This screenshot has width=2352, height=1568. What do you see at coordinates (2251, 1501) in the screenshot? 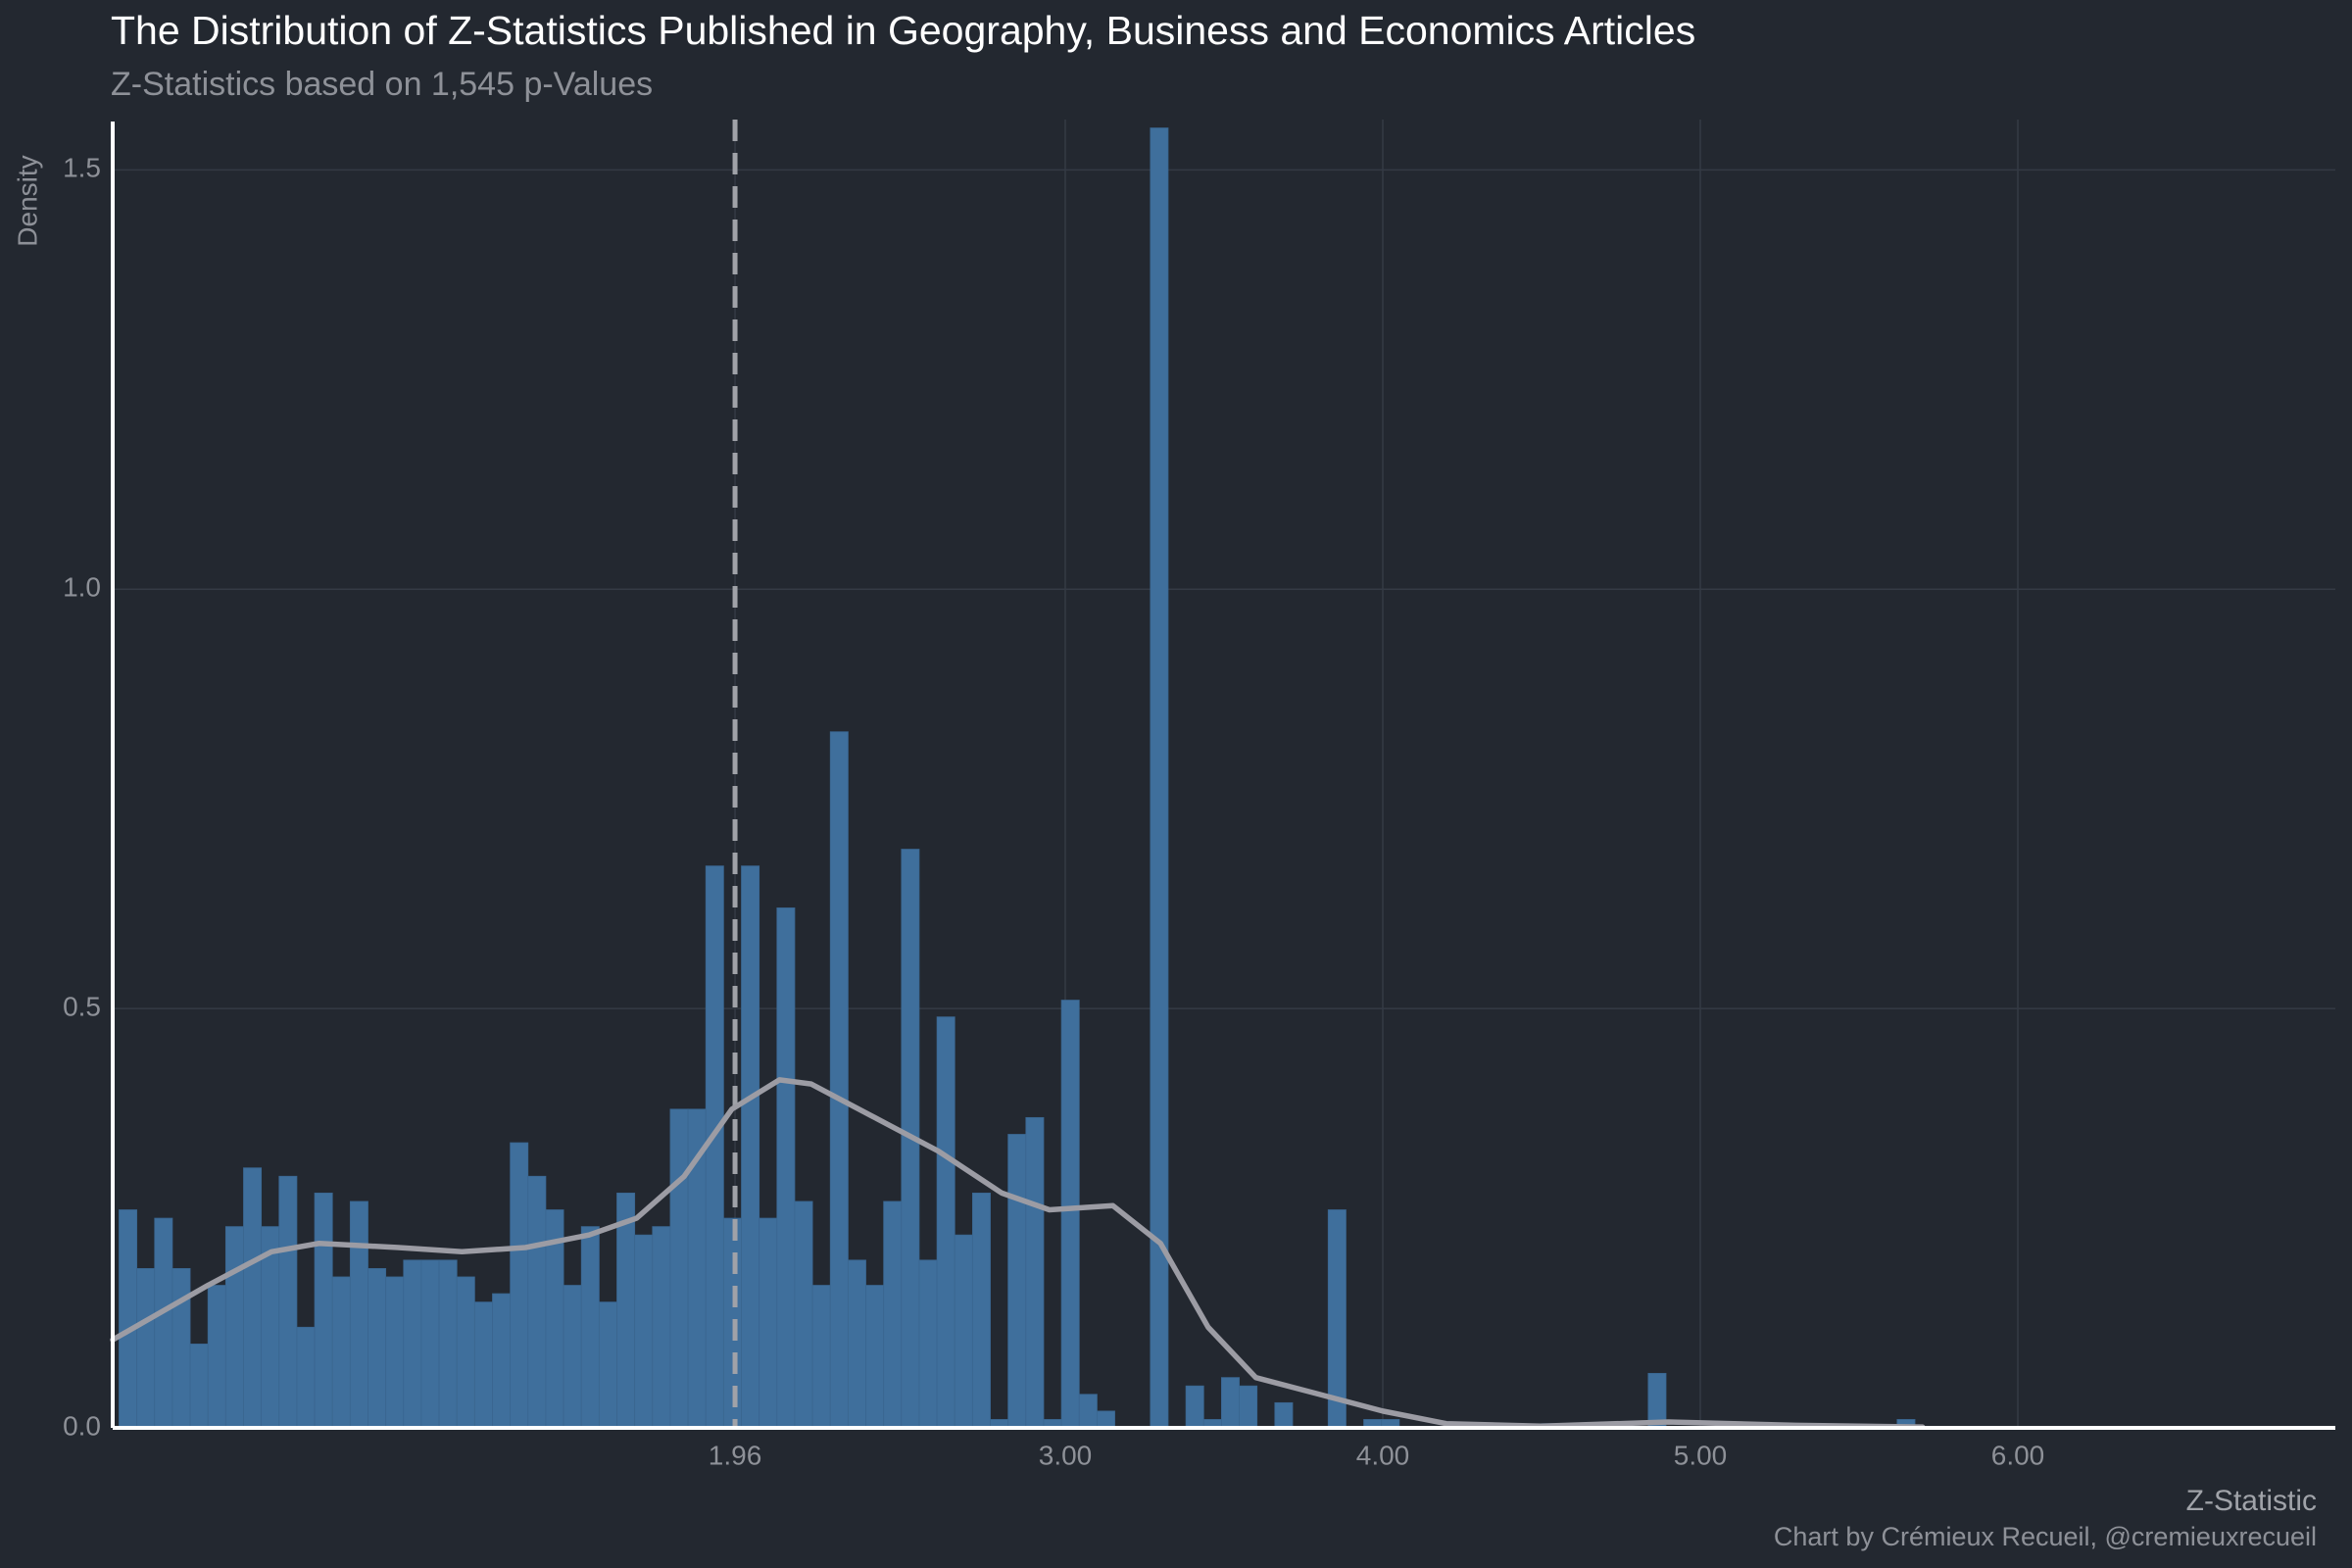
I see `x-axis-label: Z-Statistic` at bounding box center [2251, 1501].